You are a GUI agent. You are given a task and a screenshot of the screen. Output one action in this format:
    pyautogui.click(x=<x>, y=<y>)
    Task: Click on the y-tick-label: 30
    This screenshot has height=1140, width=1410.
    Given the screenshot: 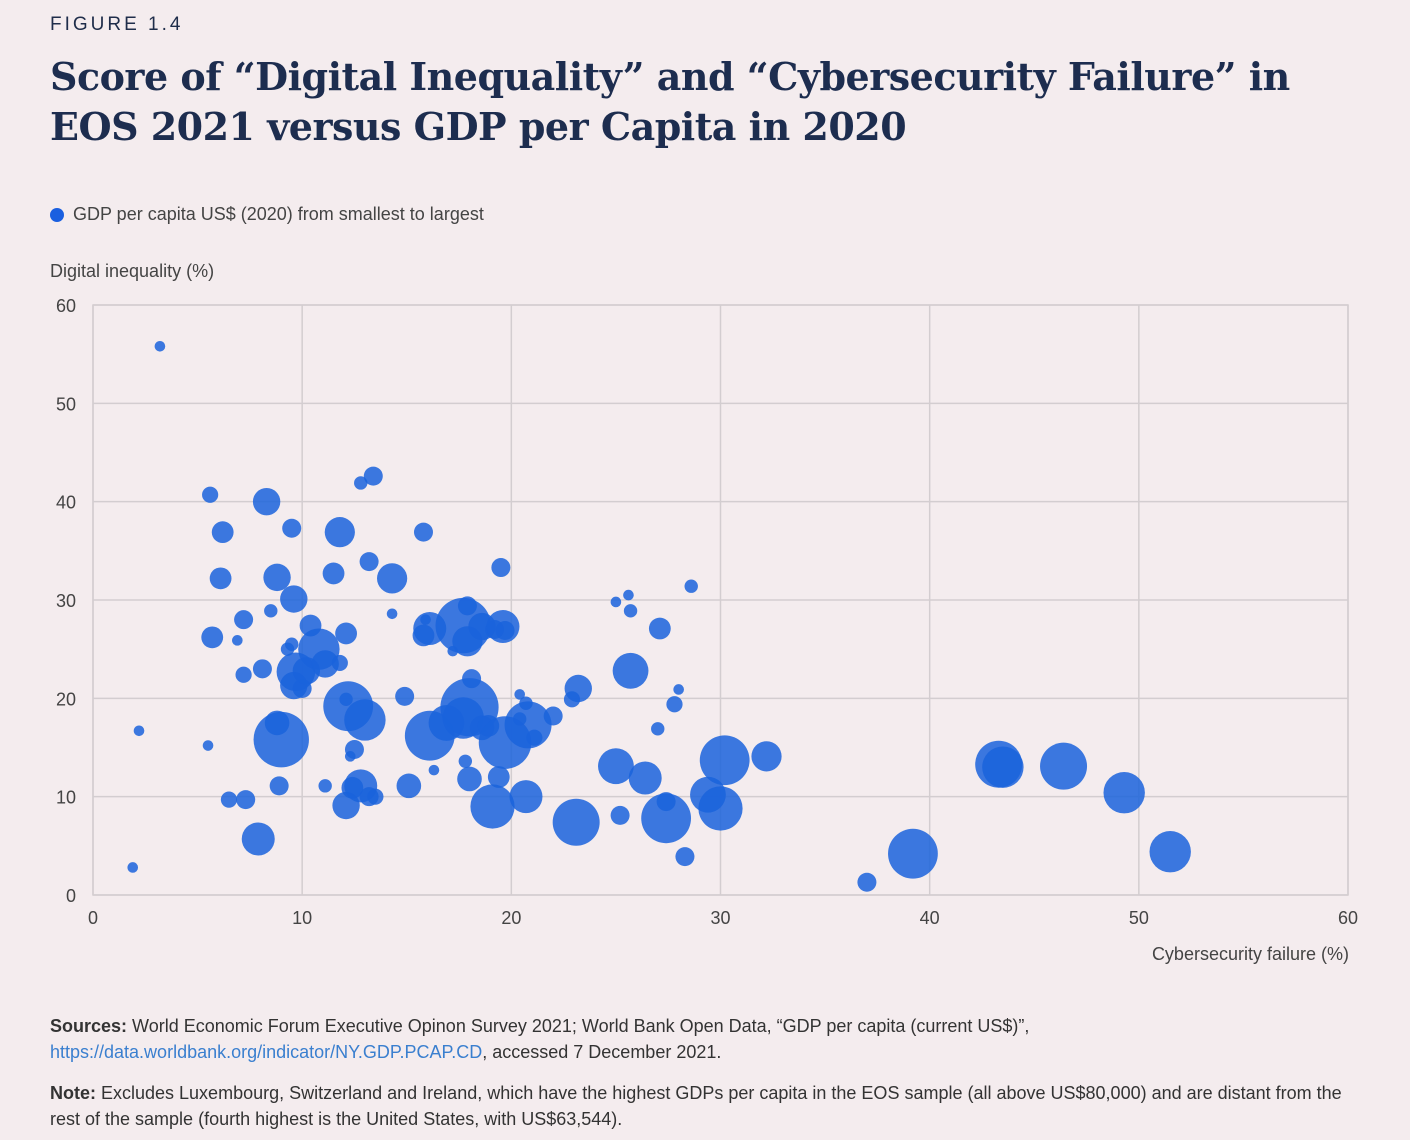 What is the action you would take?
    pyautogui.click(x=66, y=601)
    